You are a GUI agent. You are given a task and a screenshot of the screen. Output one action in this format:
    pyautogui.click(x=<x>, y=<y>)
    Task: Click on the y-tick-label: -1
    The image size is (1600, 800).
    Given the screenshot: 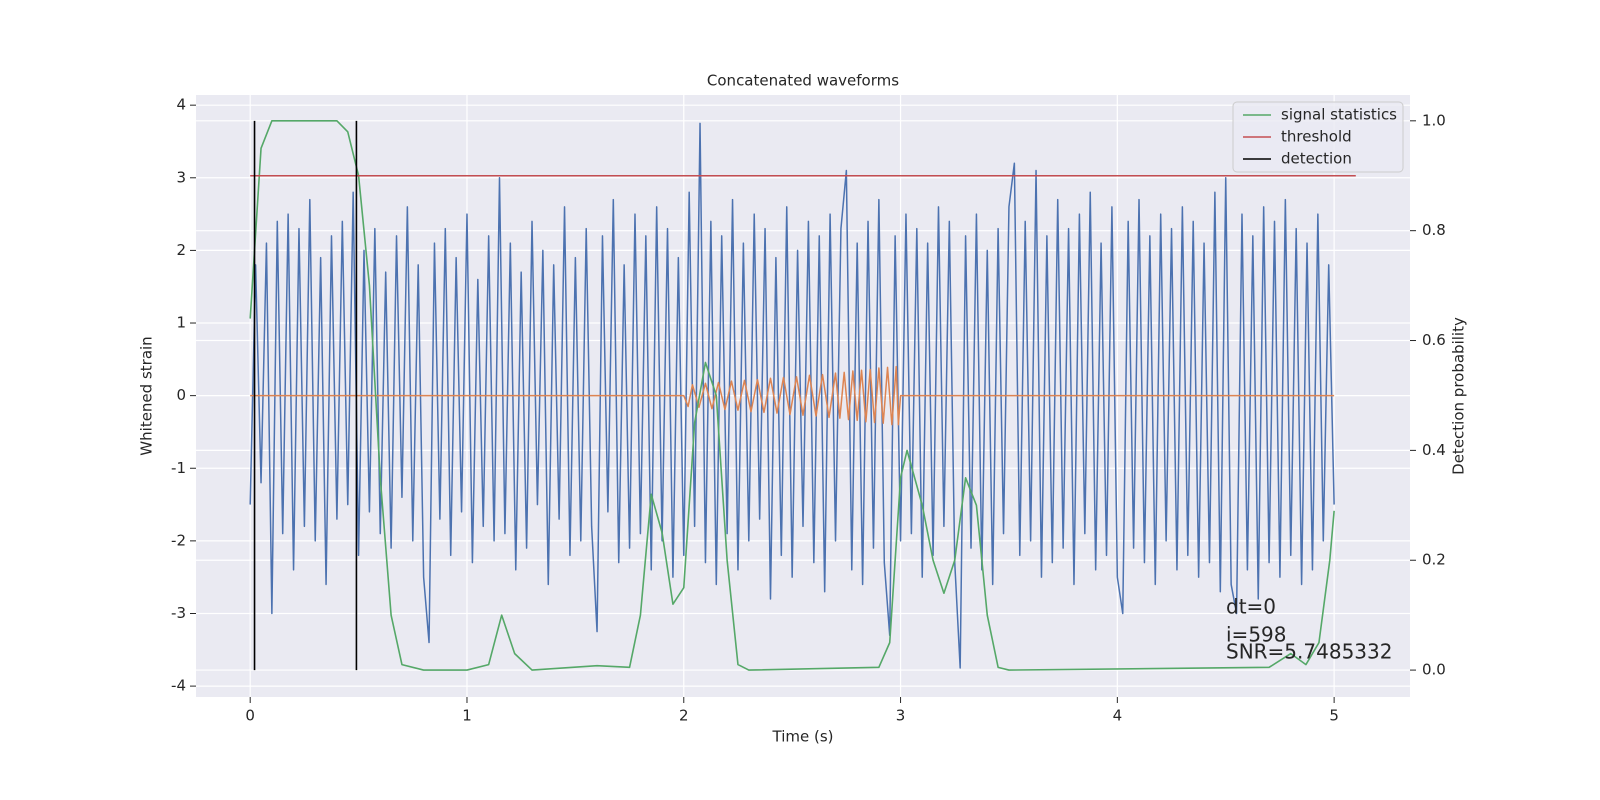 What is the action you would take?
    pyautogui.click(x=178, y=468)
    